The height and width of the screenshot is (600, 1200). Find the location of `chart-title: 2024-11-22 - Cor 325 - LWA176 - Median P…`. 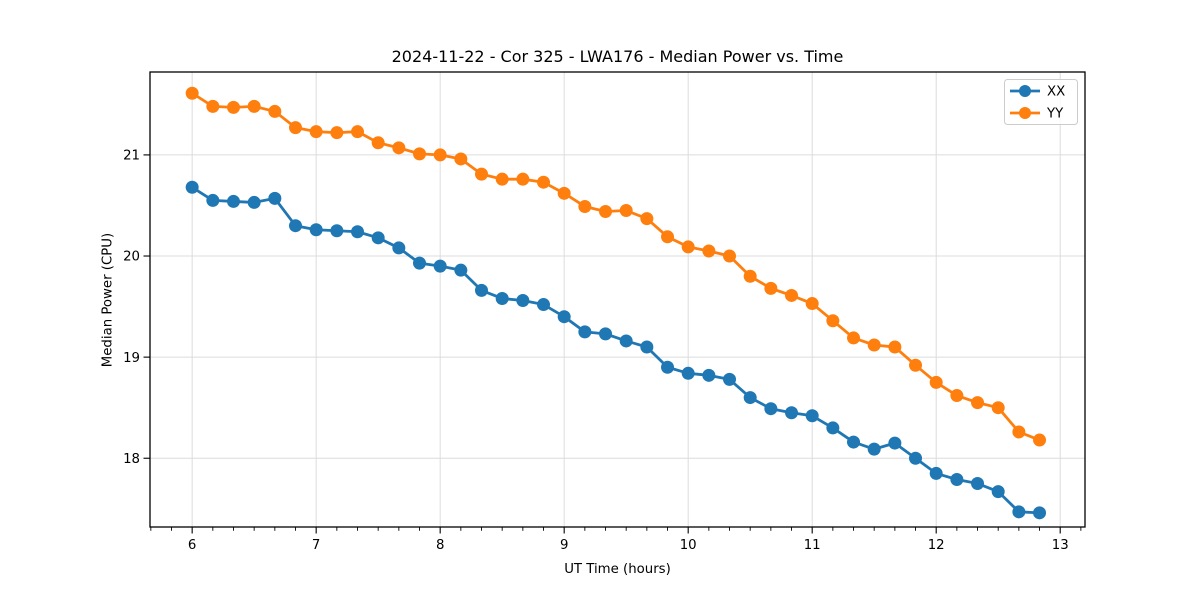

chart-title: 2024-11-22 - Cor 325 - LWA176 - Median P… is located at coordinates (617, 56).